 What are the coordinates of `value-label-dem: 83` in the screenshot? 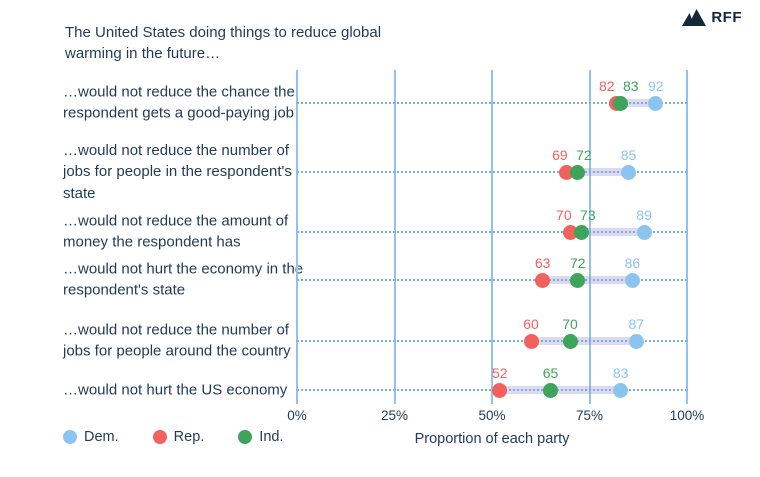 It's located at (620, 373).